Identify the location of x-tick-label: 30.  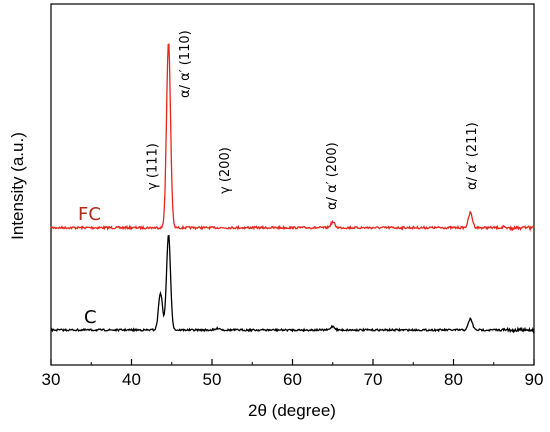
(51, 379).